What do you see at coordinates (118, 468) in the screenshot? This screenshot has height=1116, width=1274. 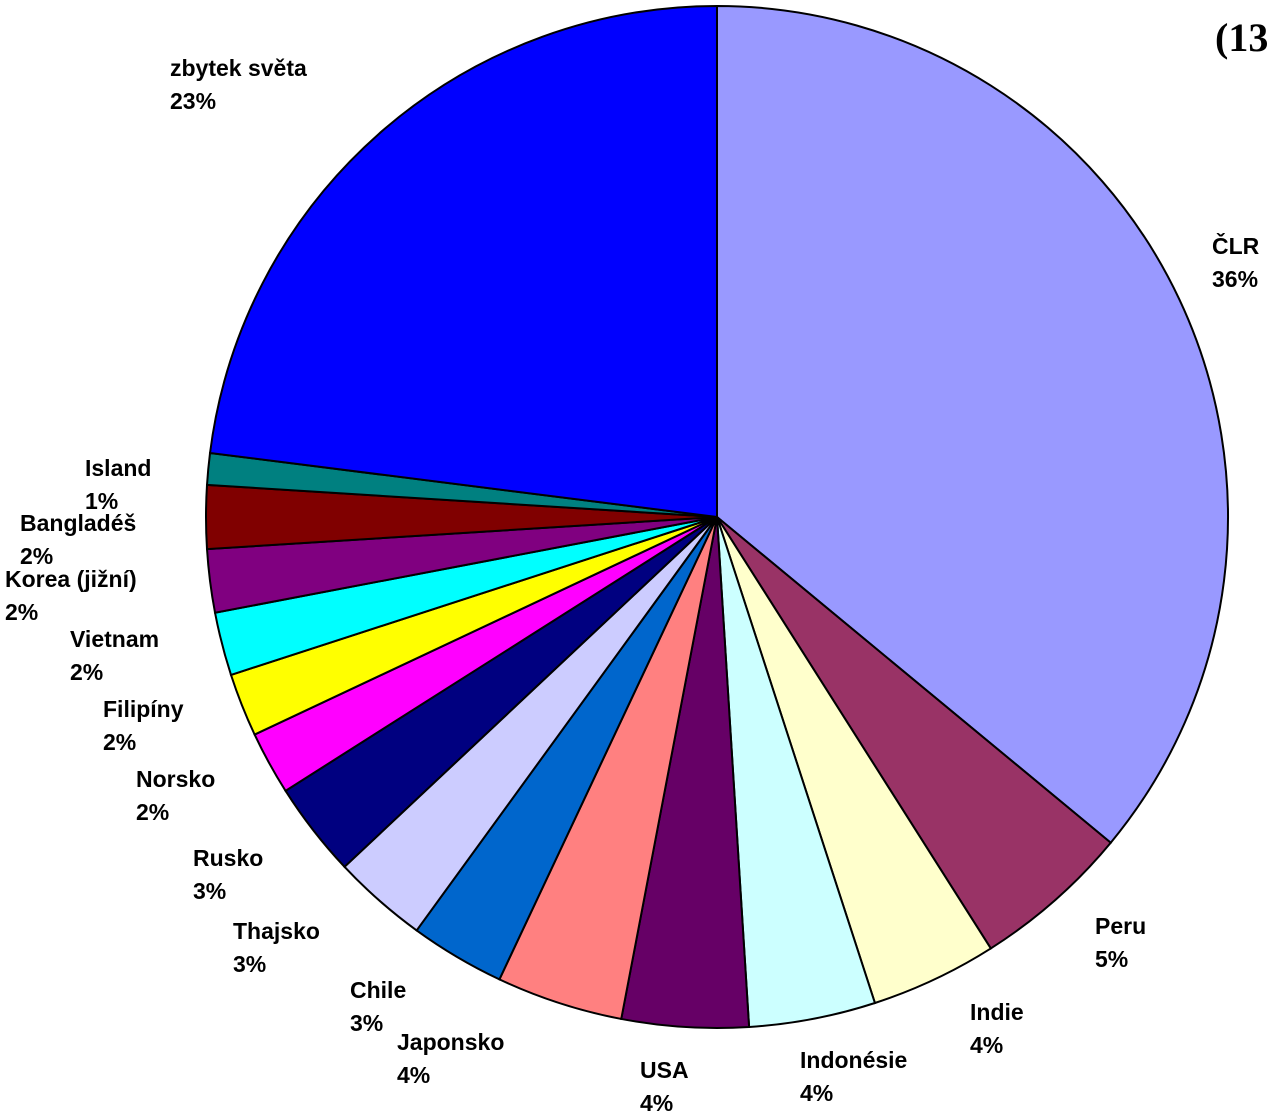 I see `slice-label: Island` at bounding box center [118, 468].